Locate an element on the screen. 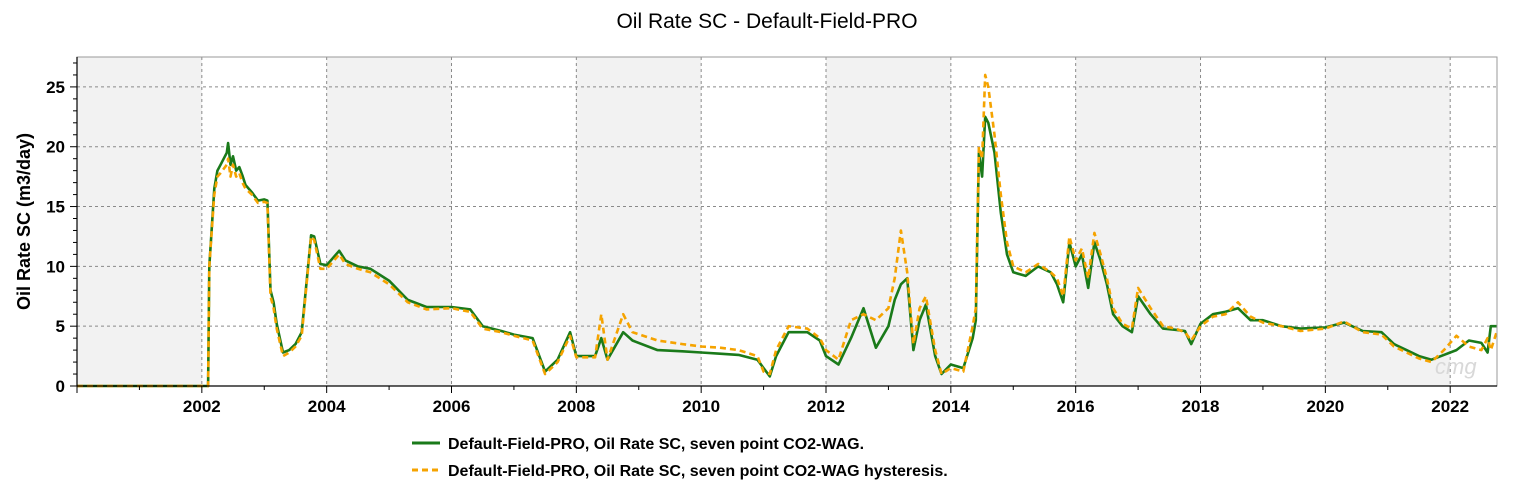  chart-title: Oil Rate SC - Default-Field-PRO is located at coordinates (766, 21).